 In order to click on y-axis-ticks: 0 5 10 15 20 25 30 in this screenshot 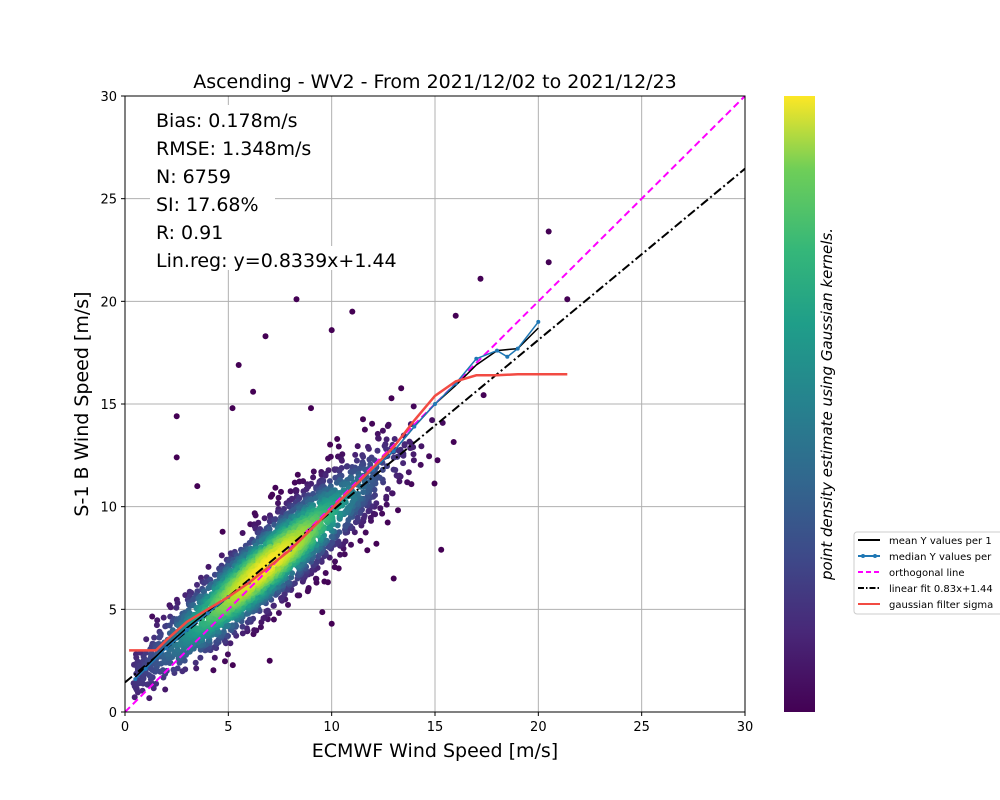, I will do `click(112, 405)`.